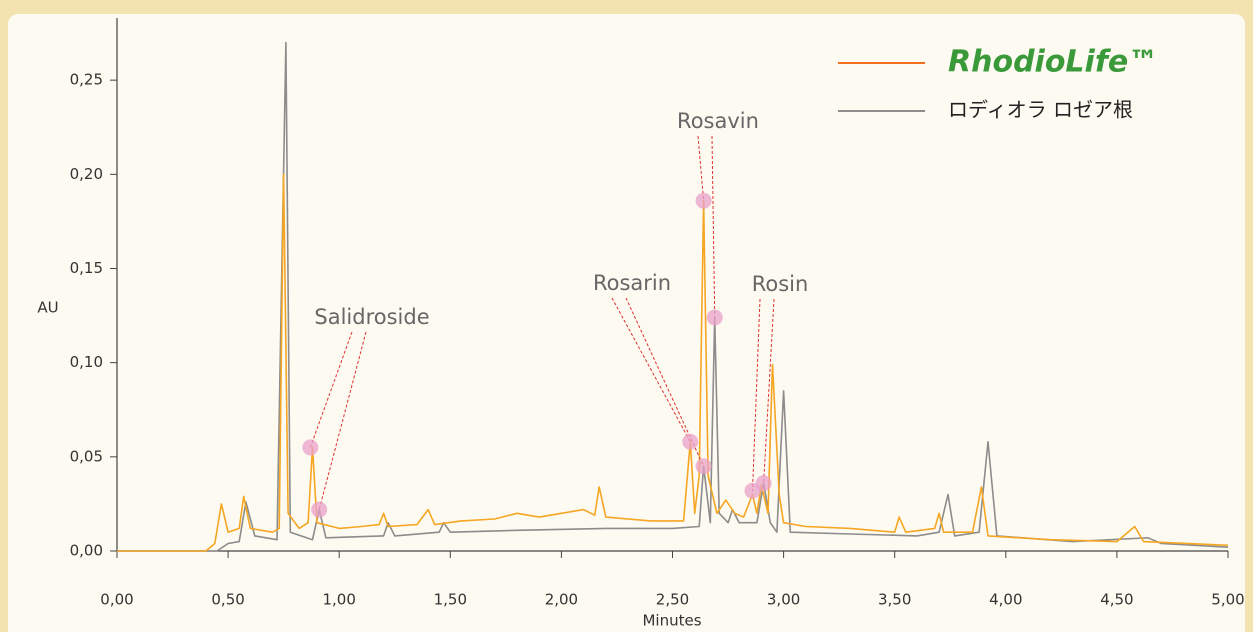 Image resolution: width=1253 pixels, height=632 pixels. I want to click on y-tick-label: 0,25, so click(86, 80).